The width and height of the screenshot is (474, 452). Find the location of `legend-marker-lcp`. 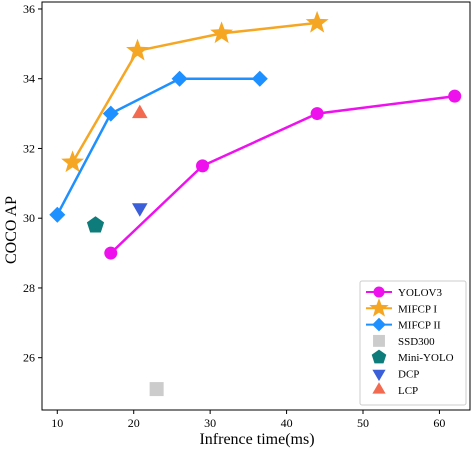

legend-marker-lcp is located at coordinates (379, 388).